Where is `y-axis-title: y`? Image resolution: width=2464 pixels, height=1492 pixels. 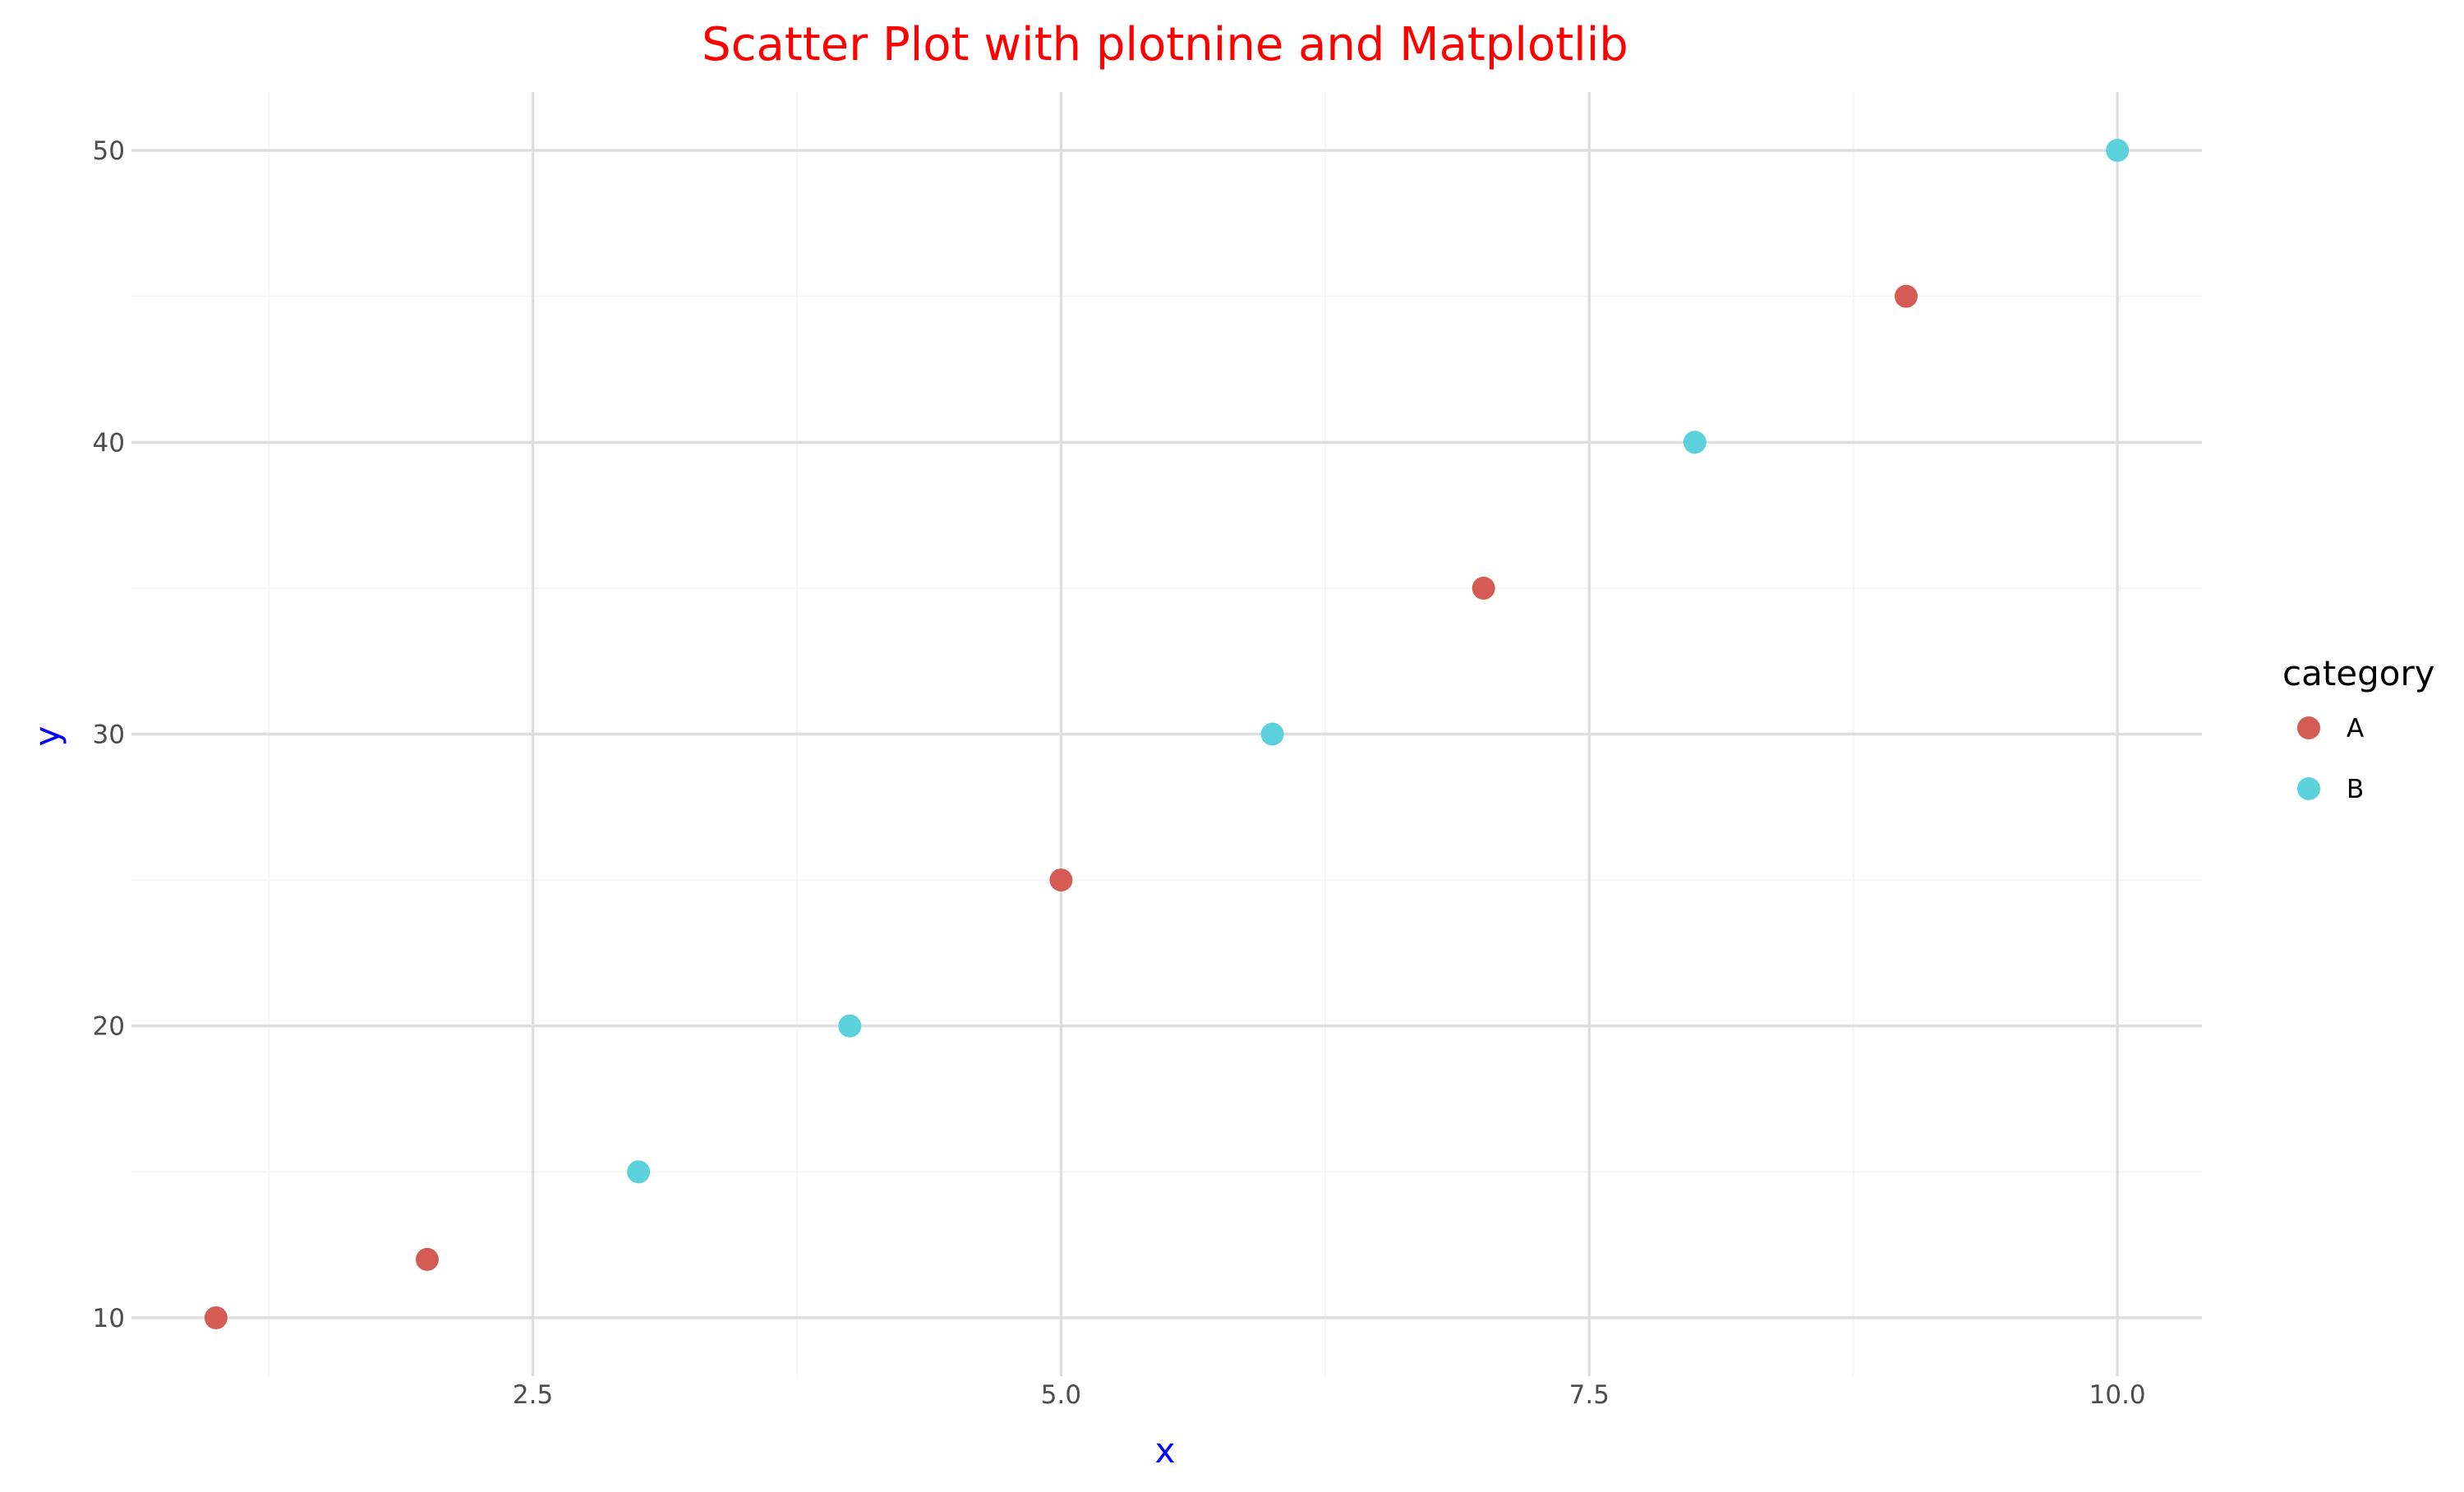 y-axis-title: y is located at coordinates (47, 736).